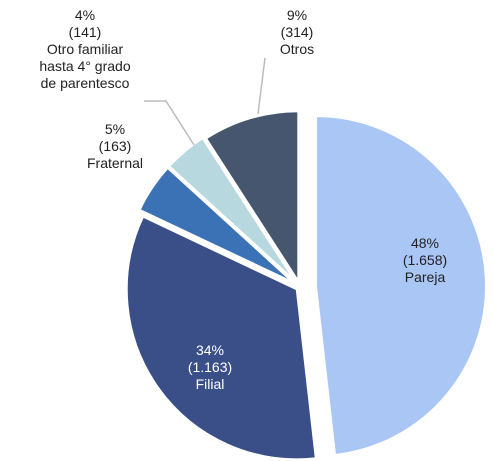 This screenshot has width=493, height=461. Describe the element at coordinates (85, 49) in the screenshot. I see `category-label-line: Otro familiar` at that location.